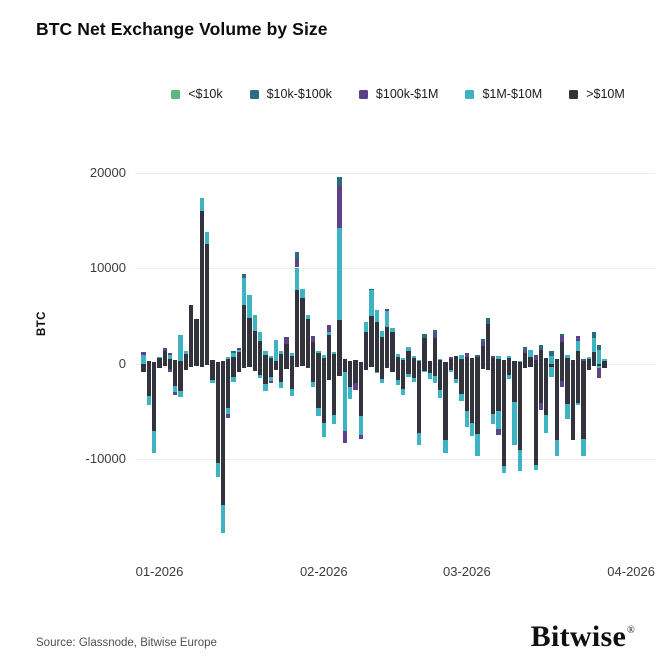  What do you see at coordinates (407, 94) in the screenshot?
I see `legend-label: $100k-$1M` at bounding box center [407, 94].